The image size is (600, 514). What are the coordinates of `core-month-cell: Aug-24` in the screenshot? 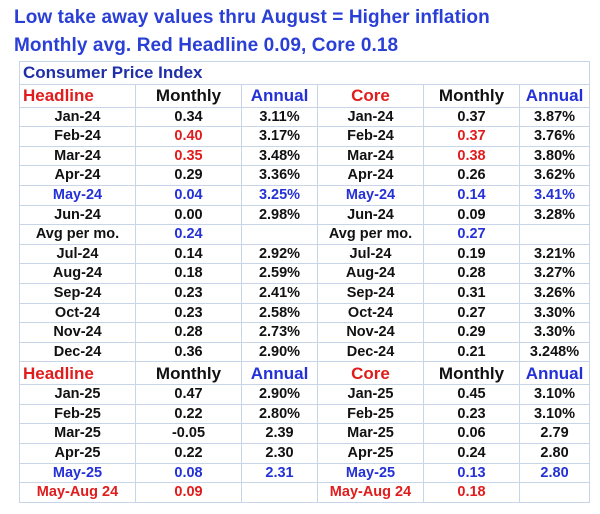 It's located at (370, 274).